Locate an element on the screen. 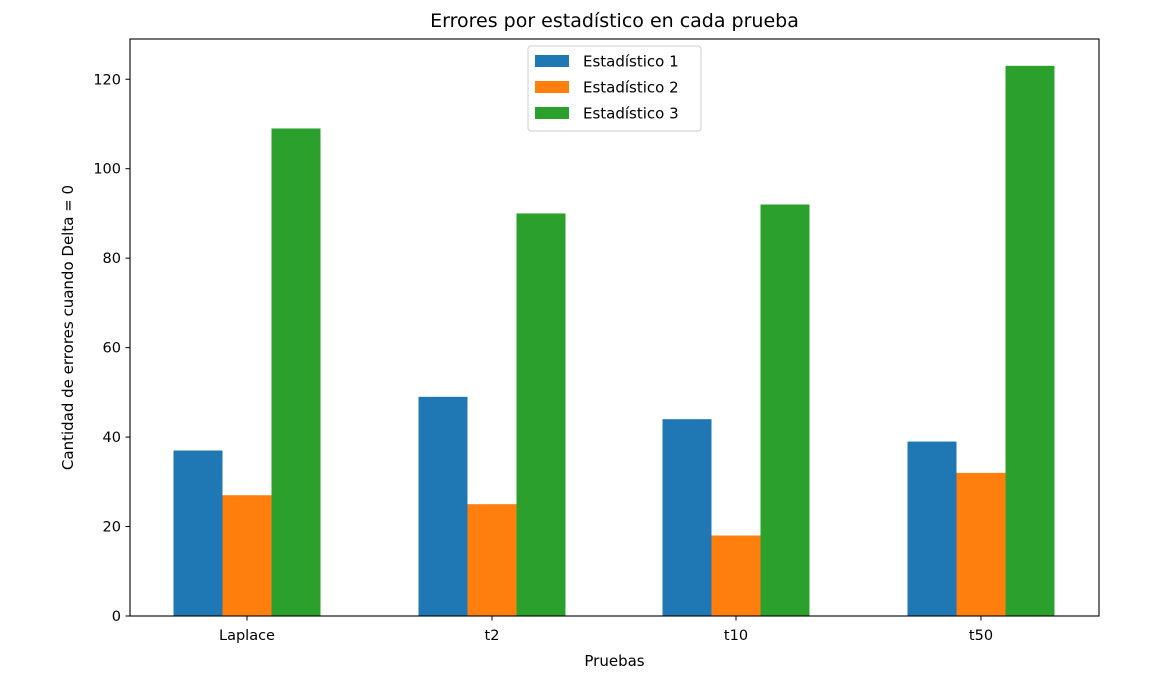 This screenshot has height=677, width=1158. y-tick-label: 40 is located at coordinates (112, 438).